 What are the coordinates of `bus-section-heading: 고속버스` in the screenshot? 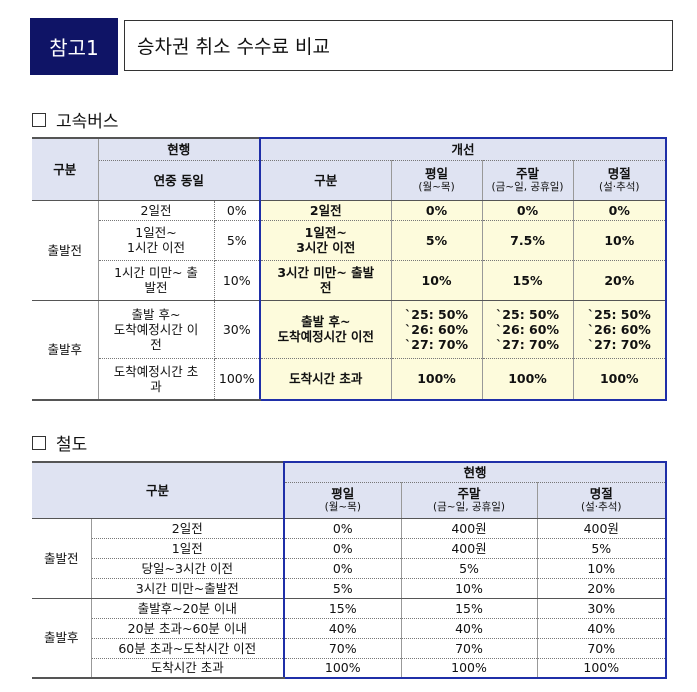 It's located at (75, 119).